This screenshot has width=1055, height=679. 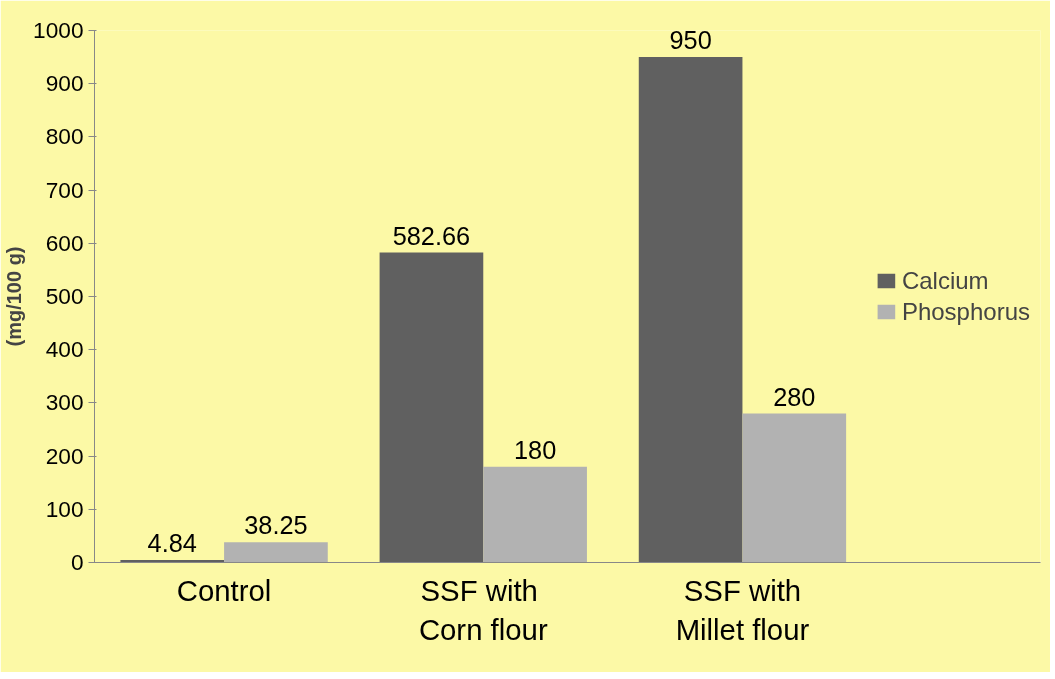 What do you see at coordinates (742, 610) in the screenshot?
I see `x-tick-label: SSF with Millet flour` at bounding box center [742, 610].